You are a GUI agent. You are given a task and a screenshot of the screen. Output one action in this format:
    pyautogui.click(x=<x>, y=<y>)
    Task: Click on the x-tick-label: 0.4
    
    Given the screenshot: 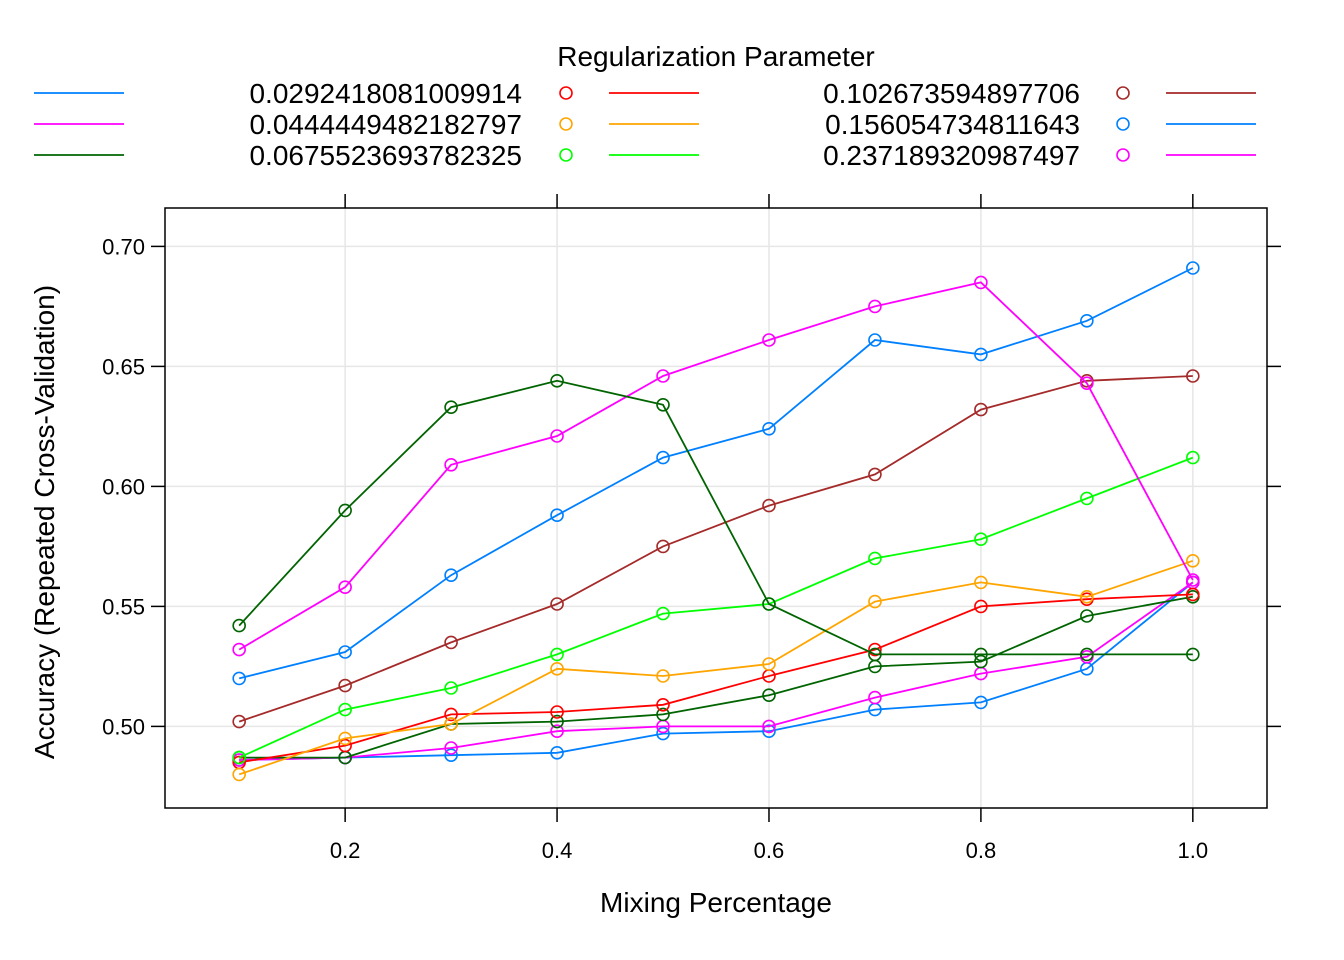 What is the action you would take?
    pyautogui.click(x=557, y=850)
    